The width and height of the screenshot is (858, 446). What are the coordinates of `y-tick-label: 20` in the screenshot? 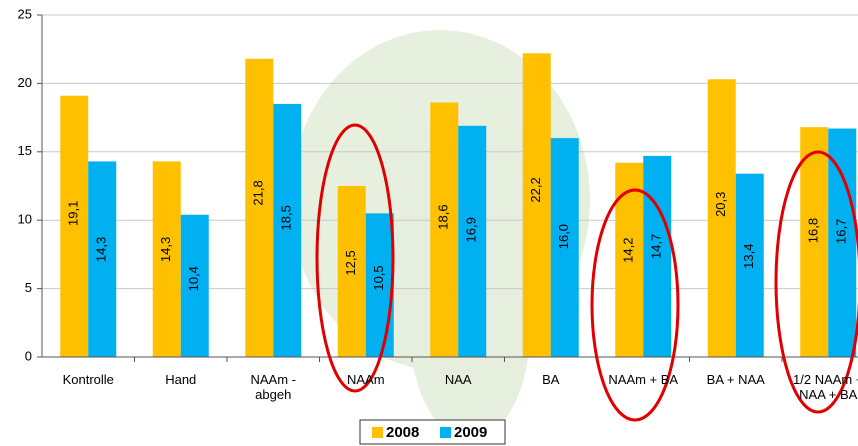 It's located at (25, 82).